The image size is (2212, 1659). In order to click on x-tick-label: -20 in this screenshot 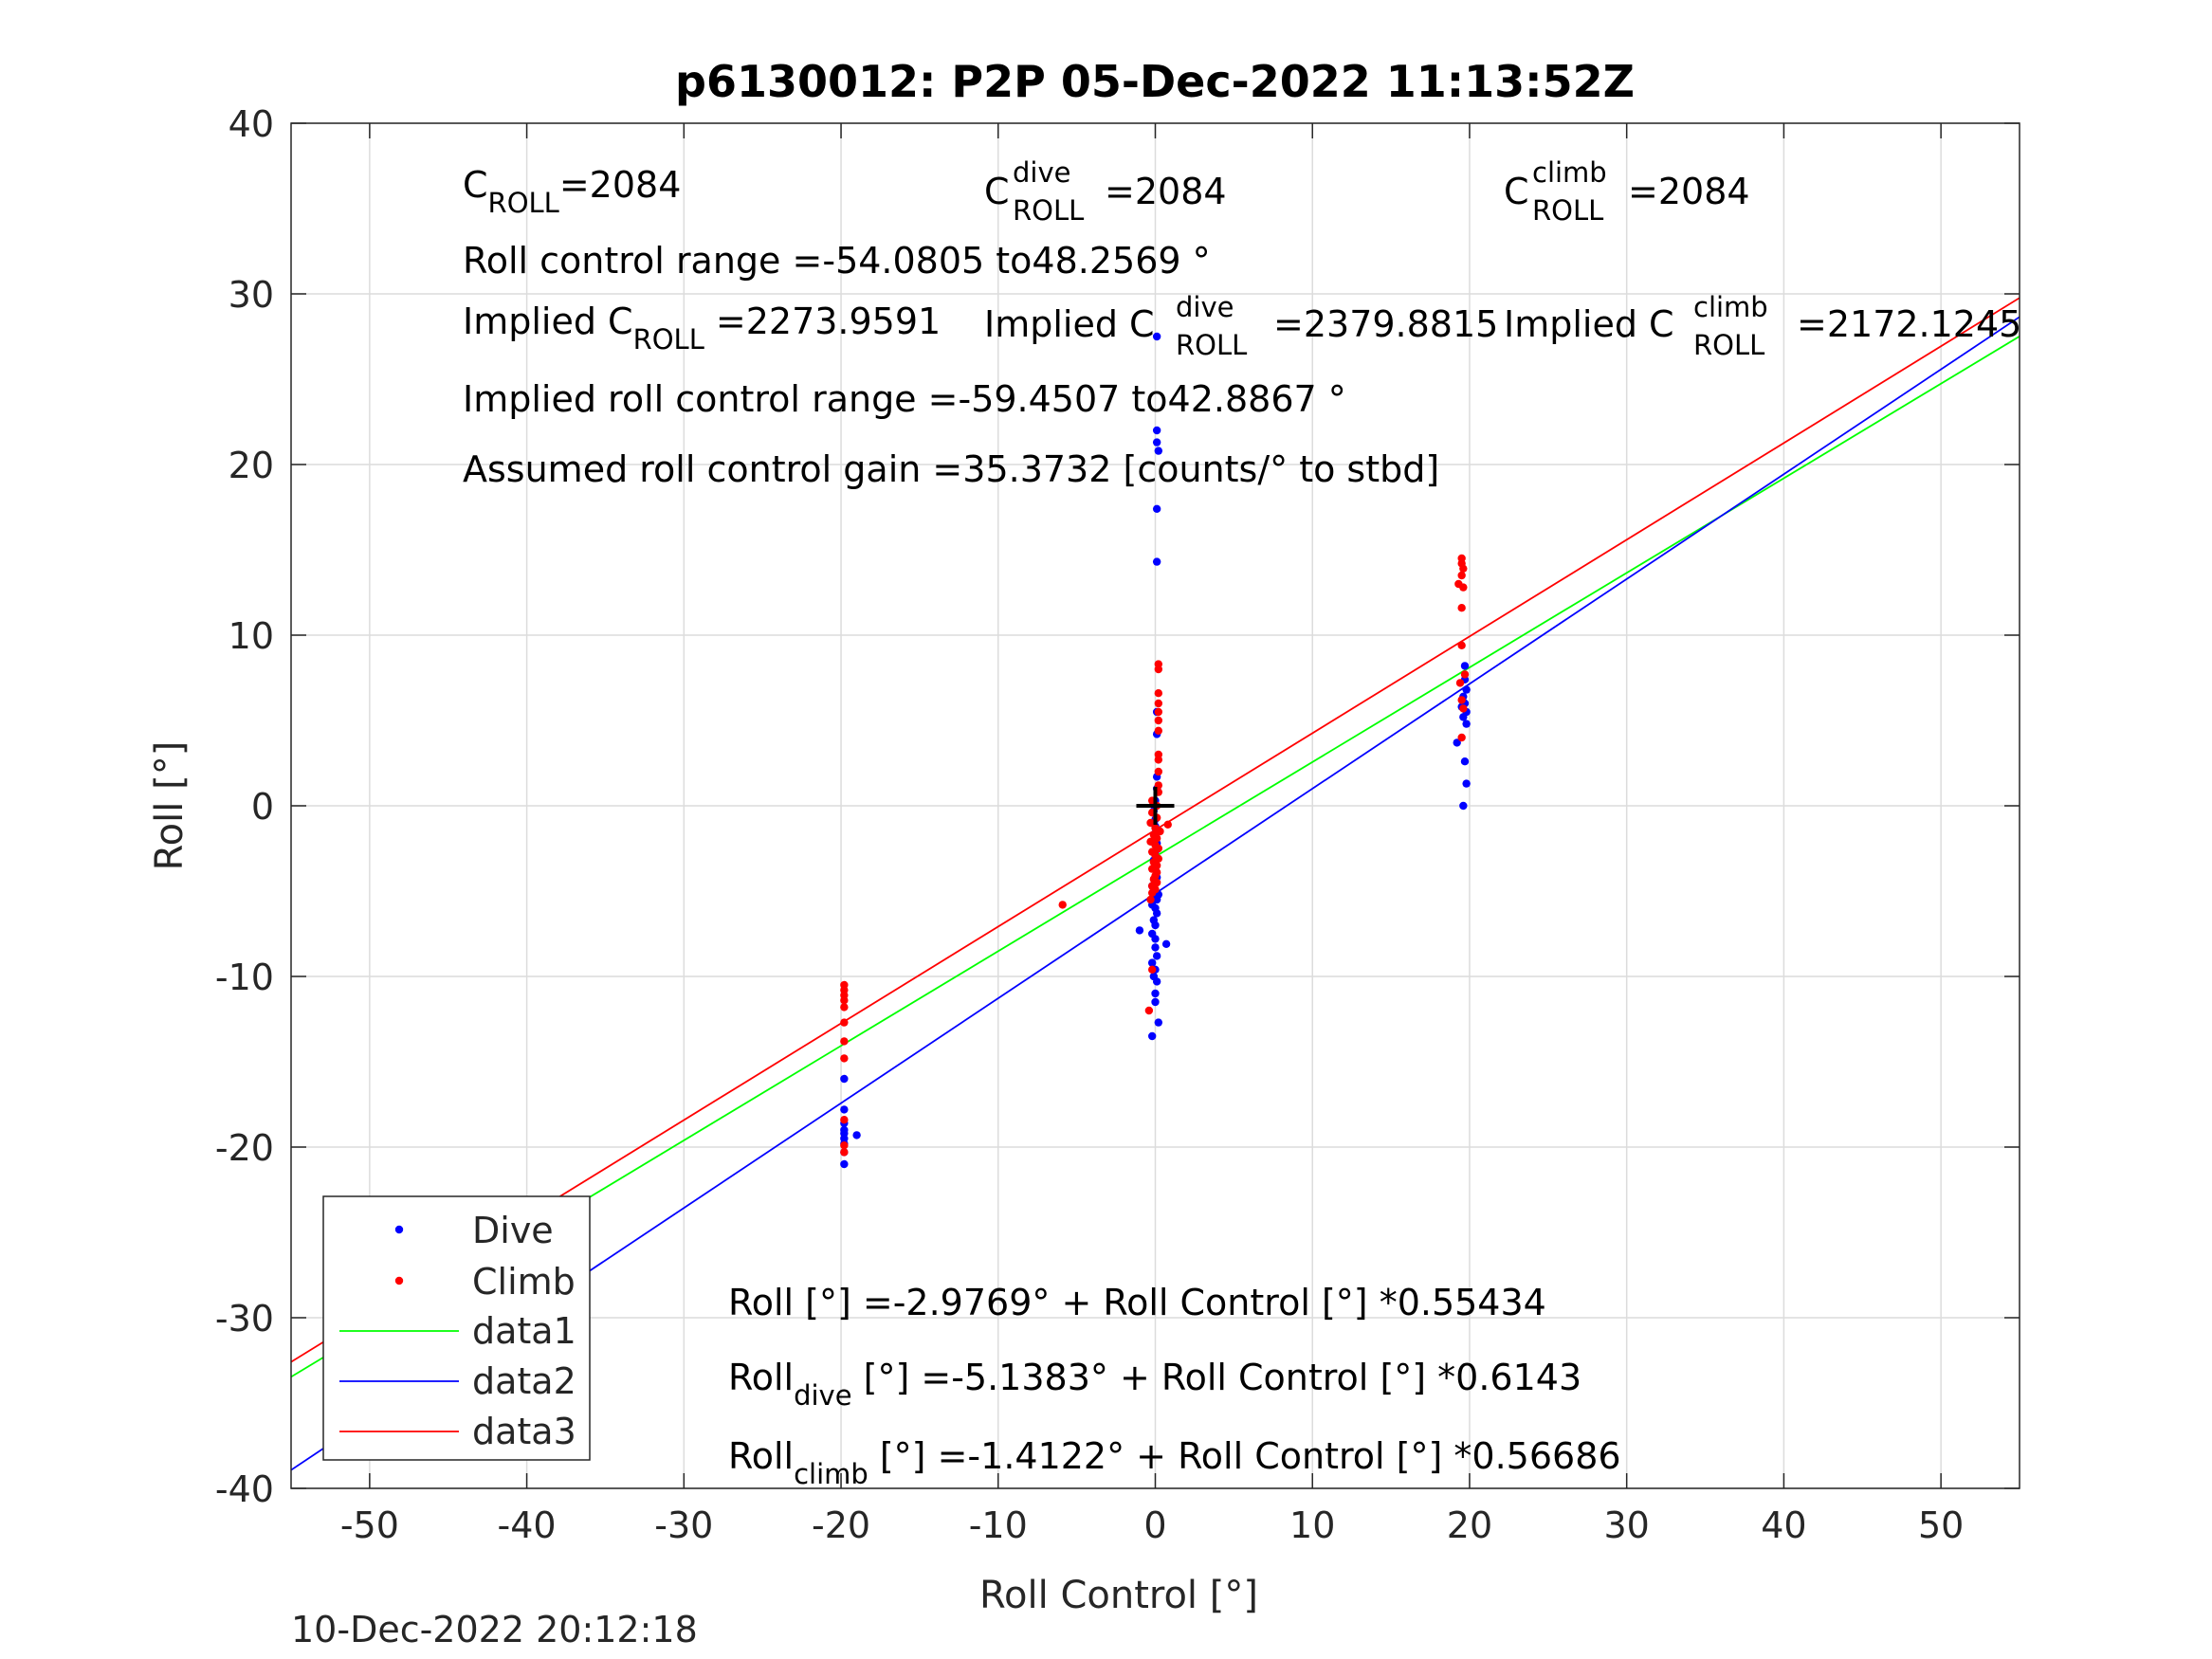, I will do `click(841, 1525)`.